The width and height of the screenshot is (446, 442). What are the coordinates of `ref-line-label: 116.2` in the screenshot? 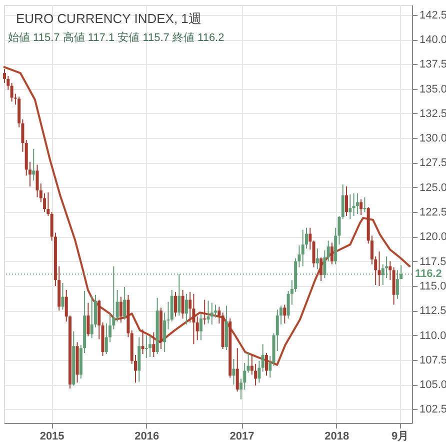 It's located at (428, 274).